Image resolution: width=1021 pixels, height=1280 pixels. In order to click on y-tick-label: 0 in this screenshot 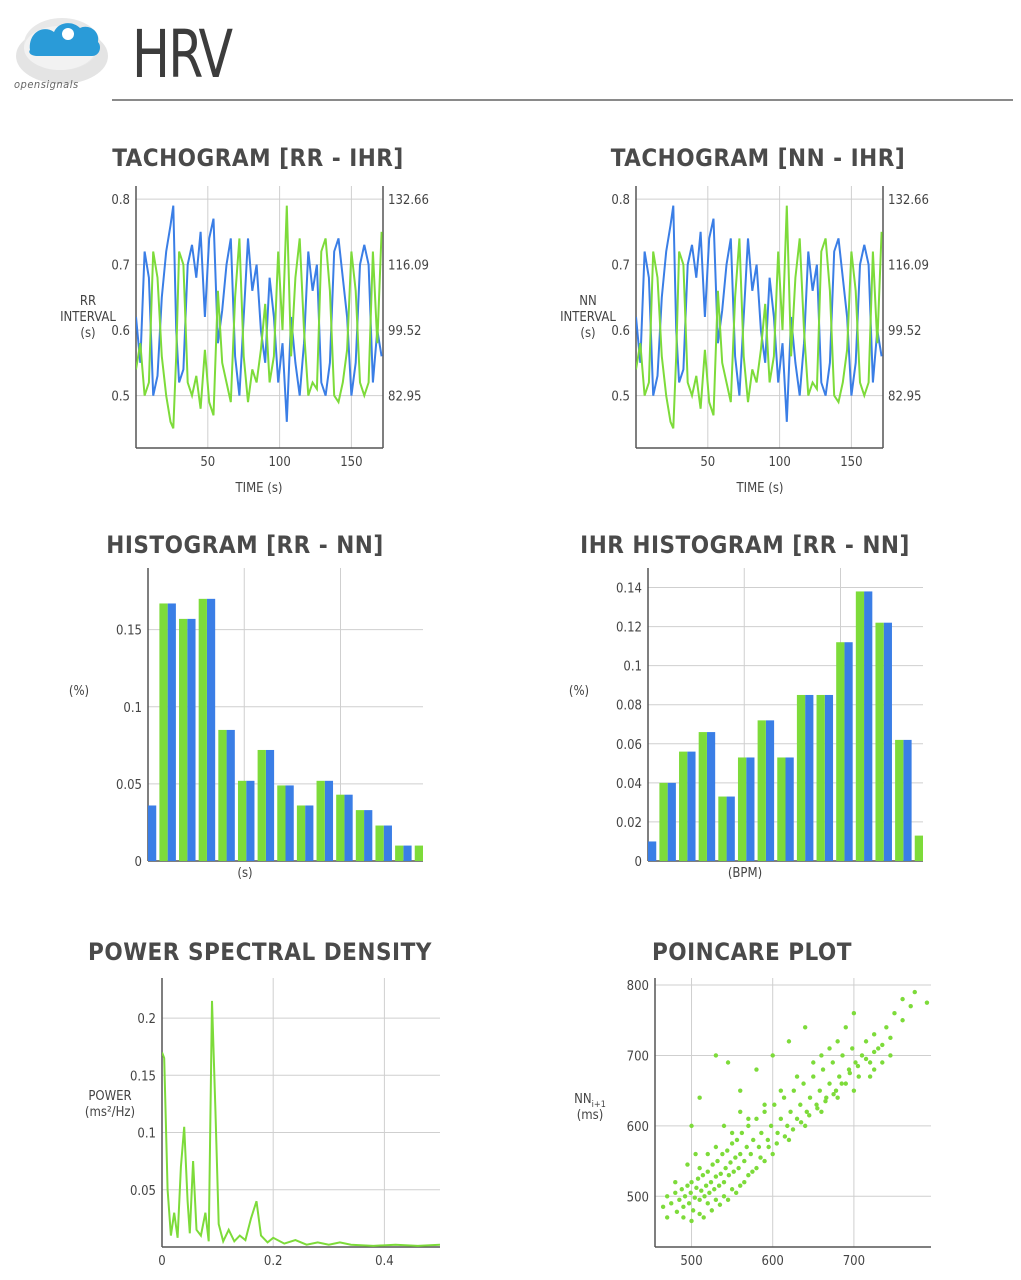, I will do `click(638, 862)`.